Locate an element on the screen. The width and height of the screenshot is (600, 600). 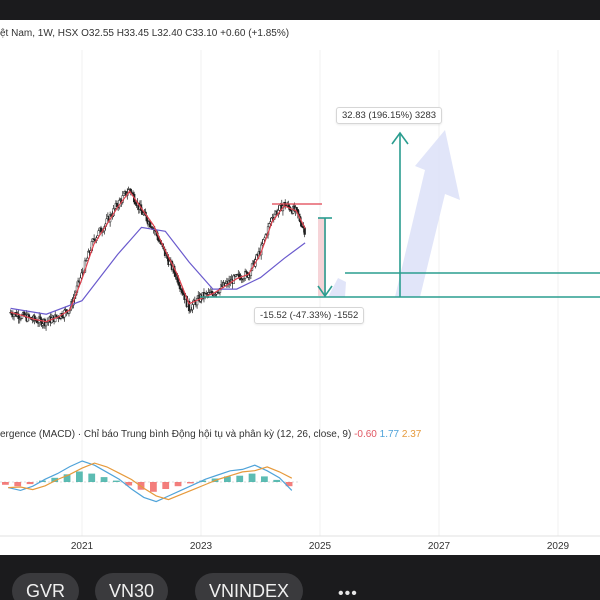
x-tick-label: 2027 is located at coordinates (439, 546).